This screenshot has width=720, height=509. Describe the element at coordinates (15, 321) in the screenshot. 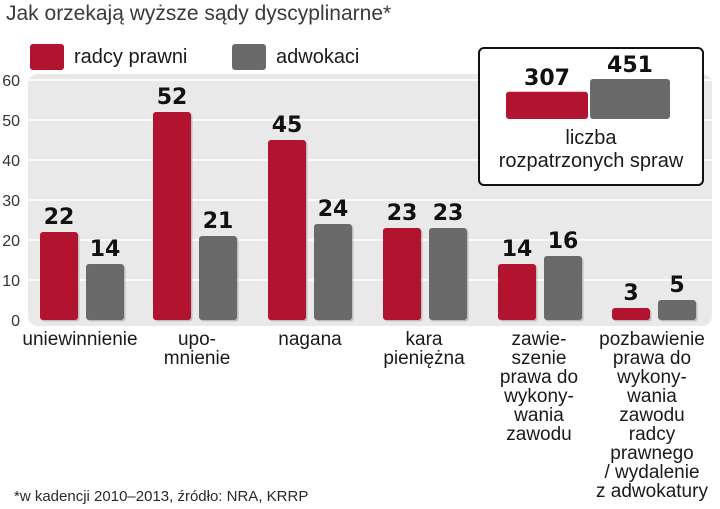

I see `y-tick-label: 0` at that location.